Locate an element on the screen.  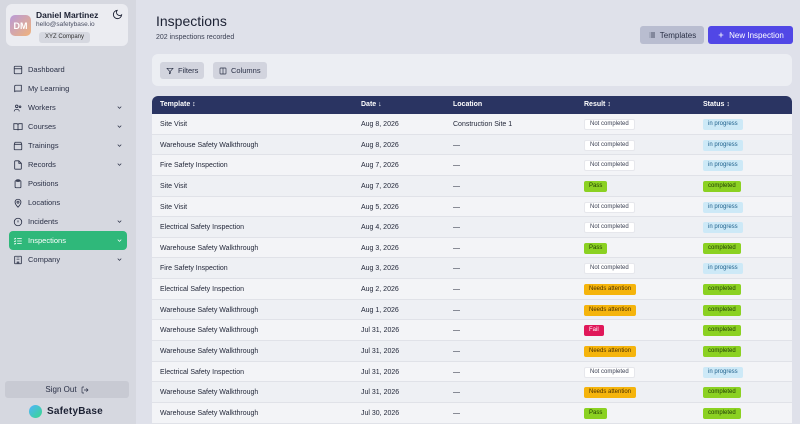
result-badge: Pass is located at coordinates (596, 248).